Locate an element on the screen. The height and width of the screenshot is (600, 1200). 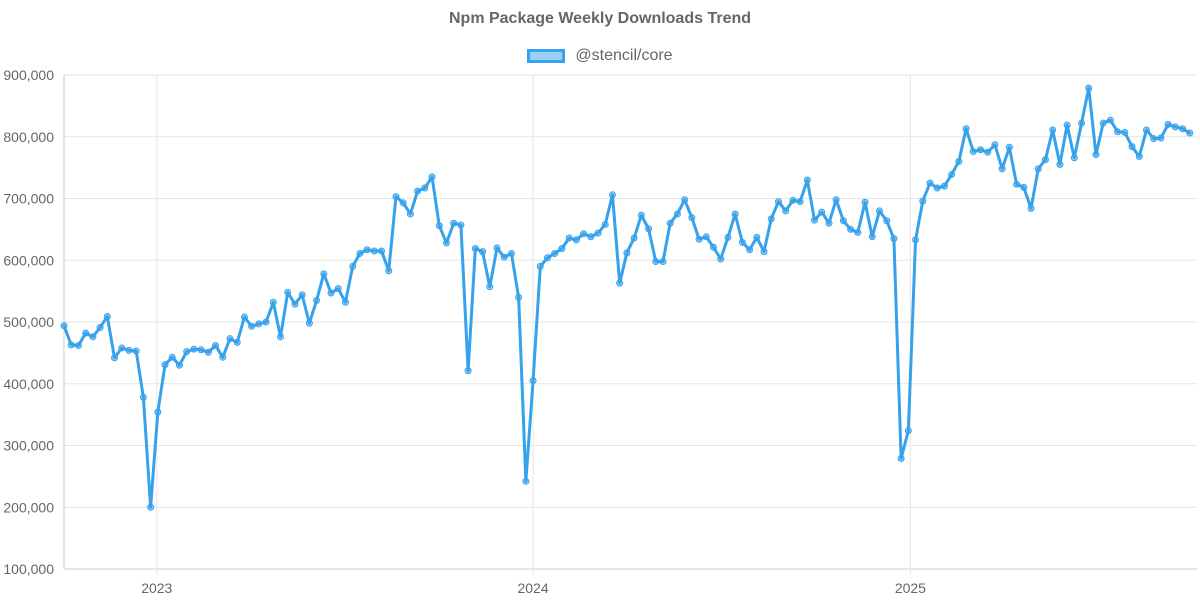
y-tick-label: 400,000 is located at coordinates (28, 384).